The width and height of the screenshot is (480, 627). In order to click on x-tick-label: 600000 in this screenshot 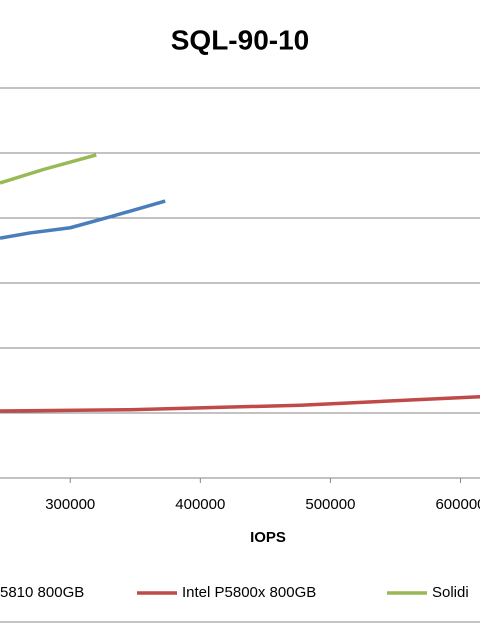, I will do `click(457, 504)`.